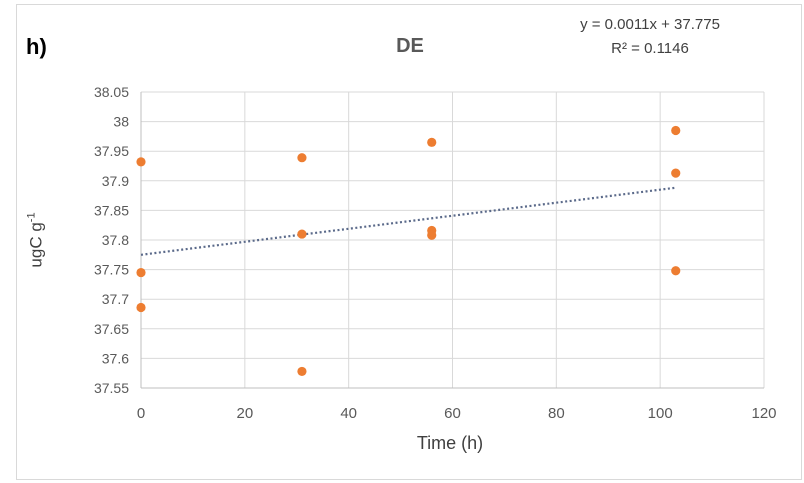 The height and width of the screenshot is (483, 804). I want to click on y-tick-label: 37.55, so click(111, 388).